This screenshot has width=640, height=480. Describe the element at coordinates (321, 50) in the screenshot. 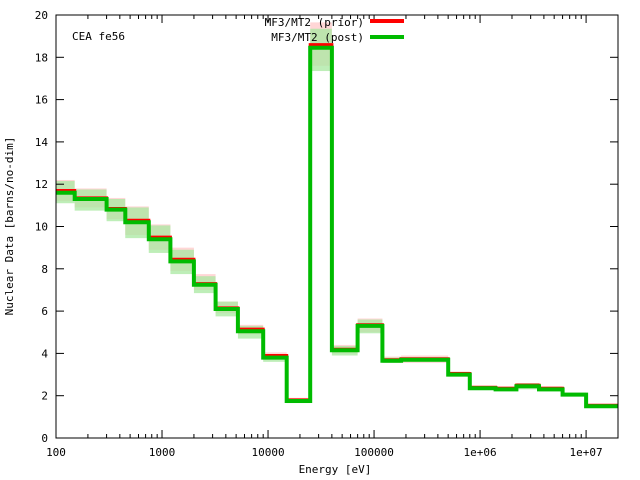

I see `uncertainty-band-post` at that location.